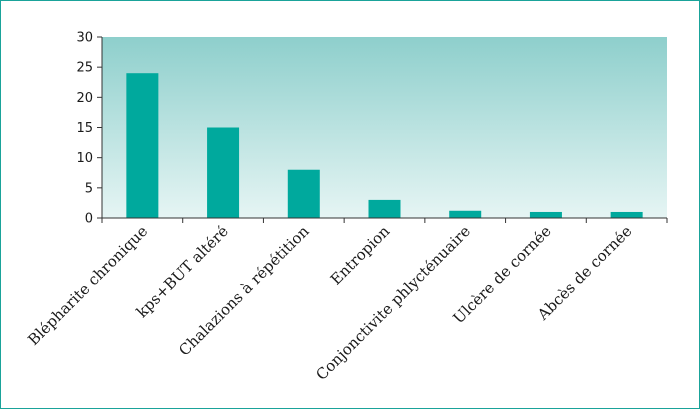  I want to click on y-tick-label: 0, so click(89, 219).